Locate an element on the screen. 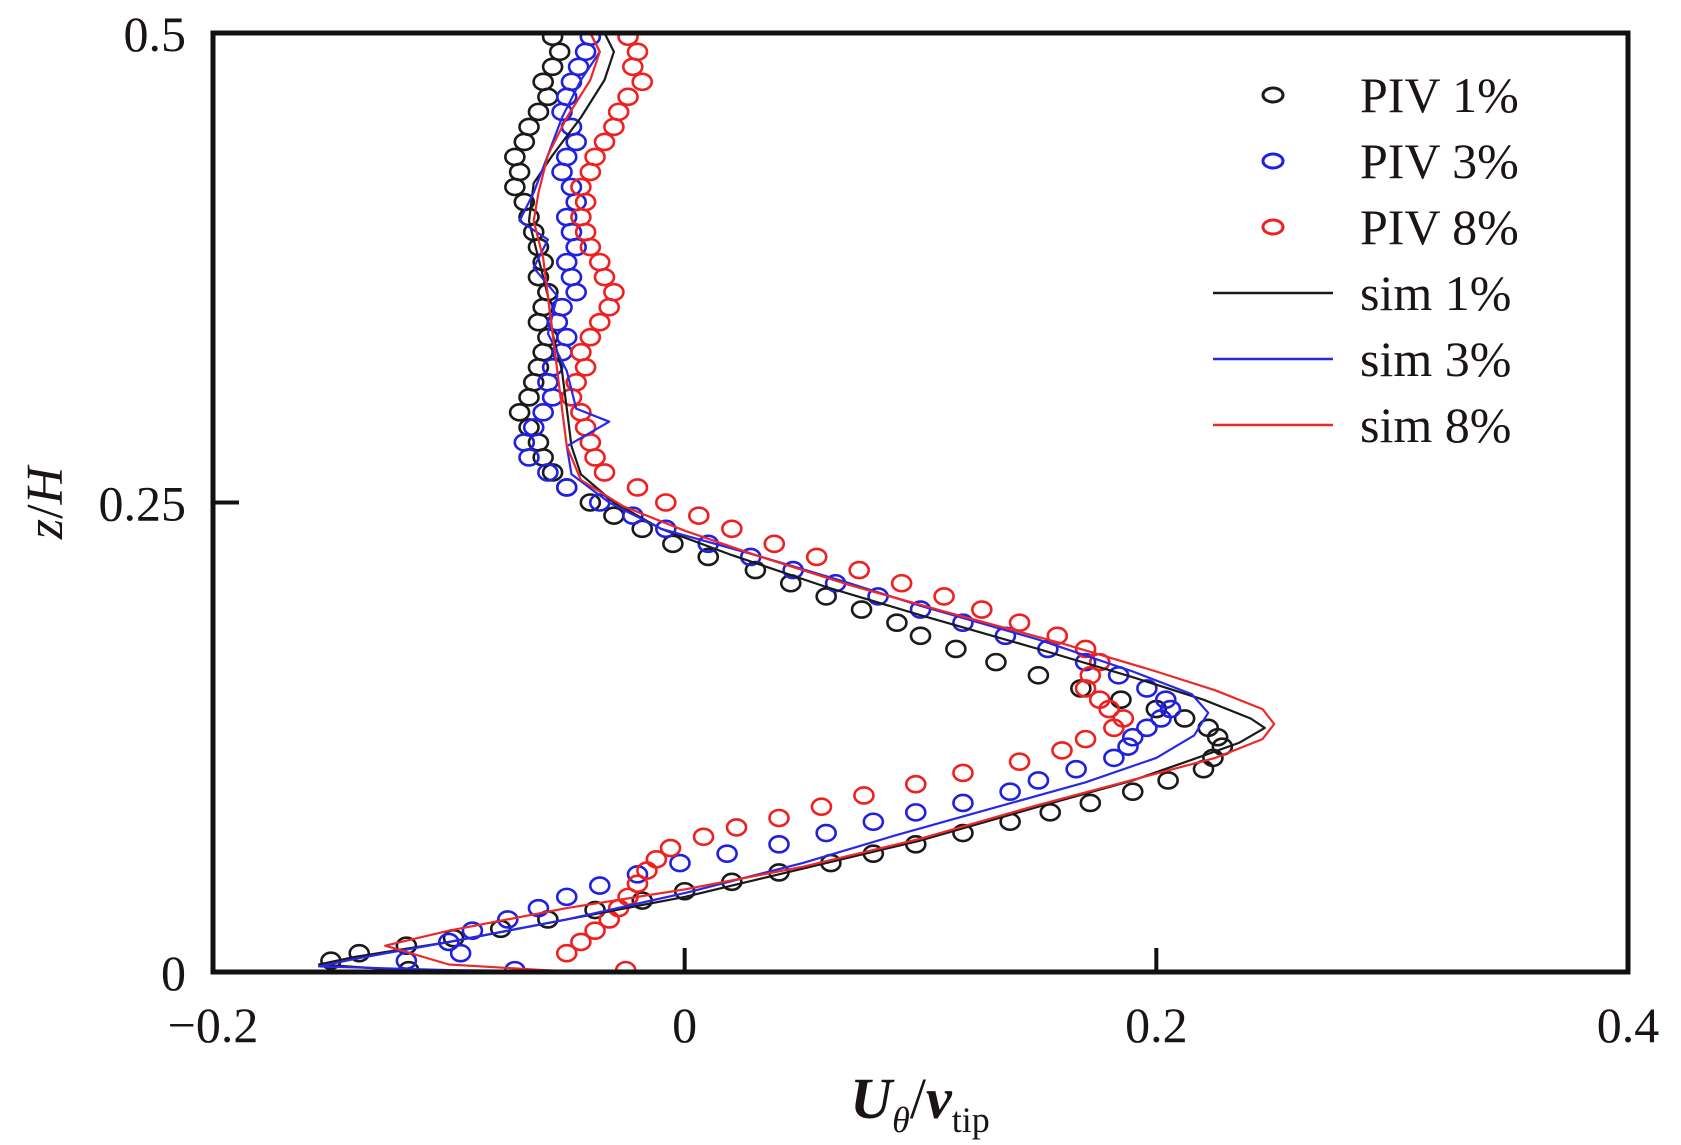 The width and height of the screenshot is (1681, 1145). legend-item: PIV 8% is located at coordinates (1390, 227).